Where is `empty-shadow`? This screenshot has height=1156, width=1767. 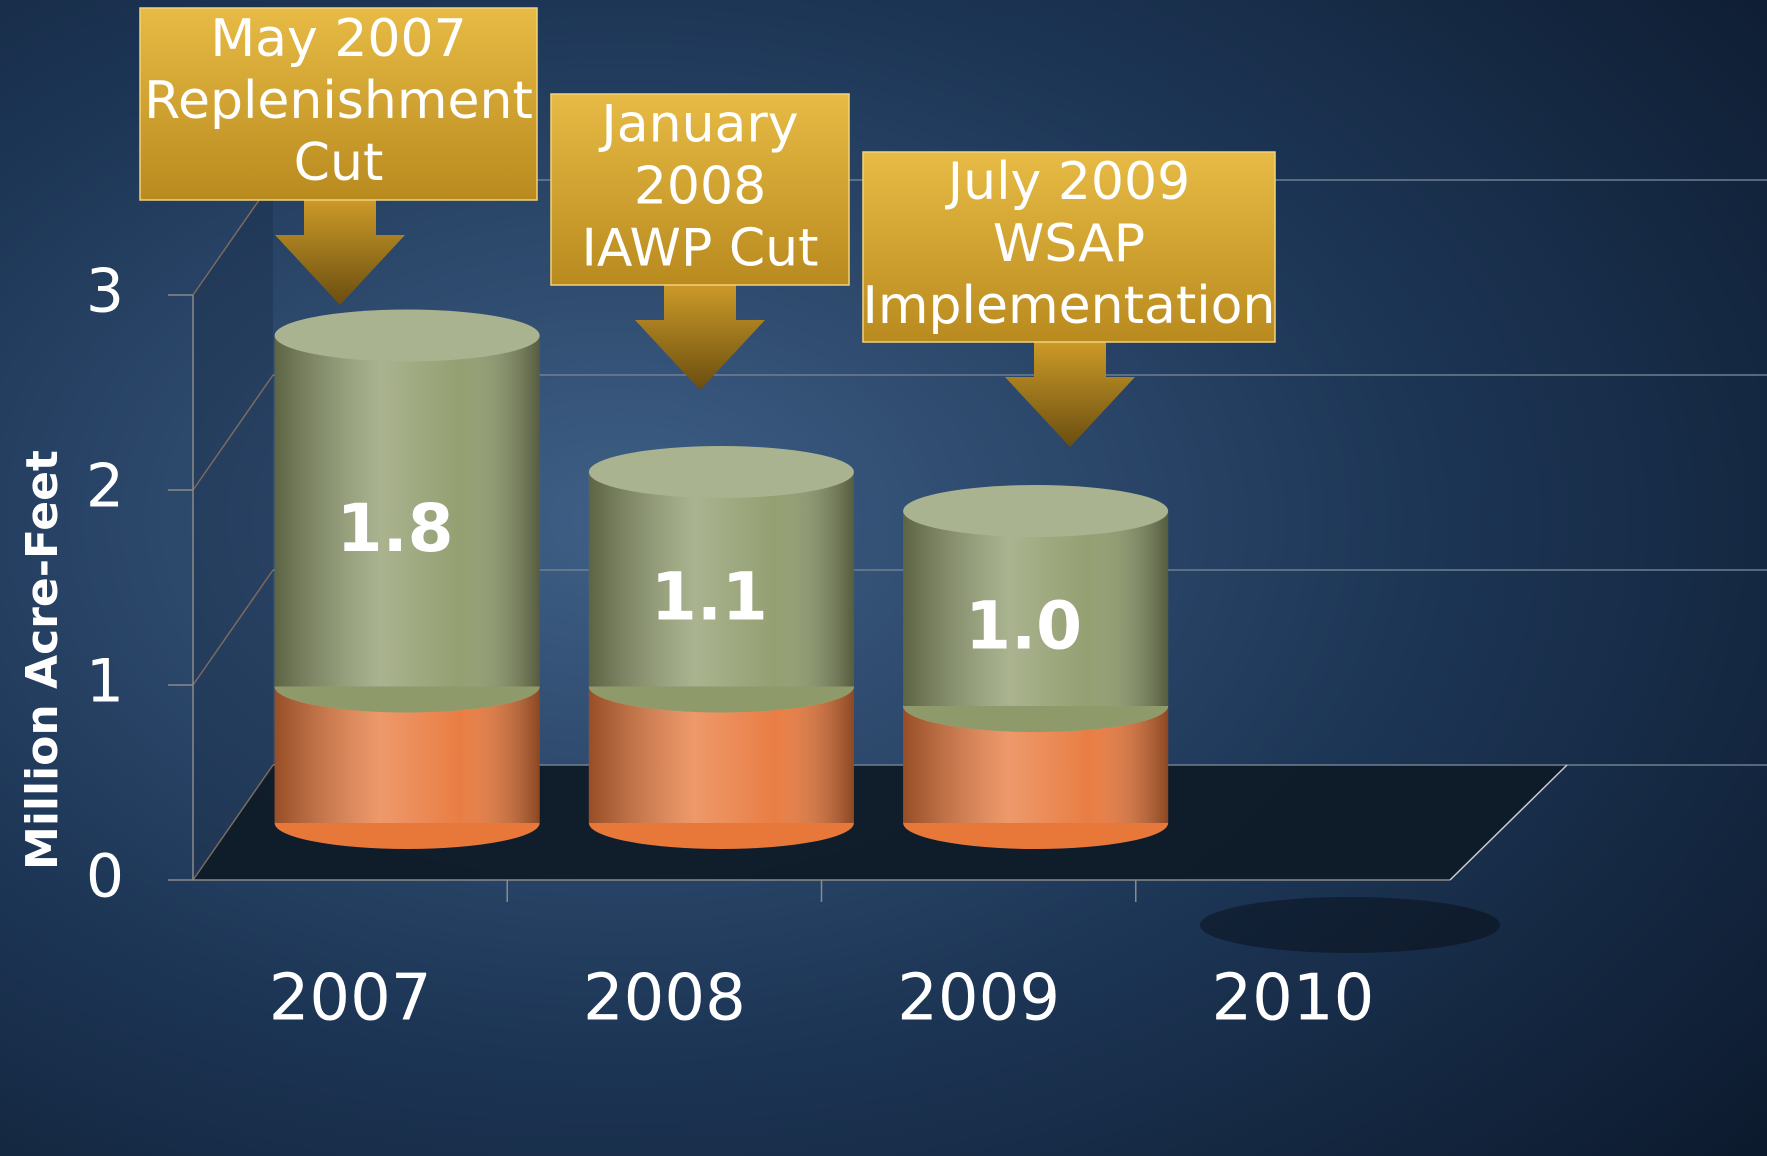
empty-shadow is located at coordinates (1350, 925).